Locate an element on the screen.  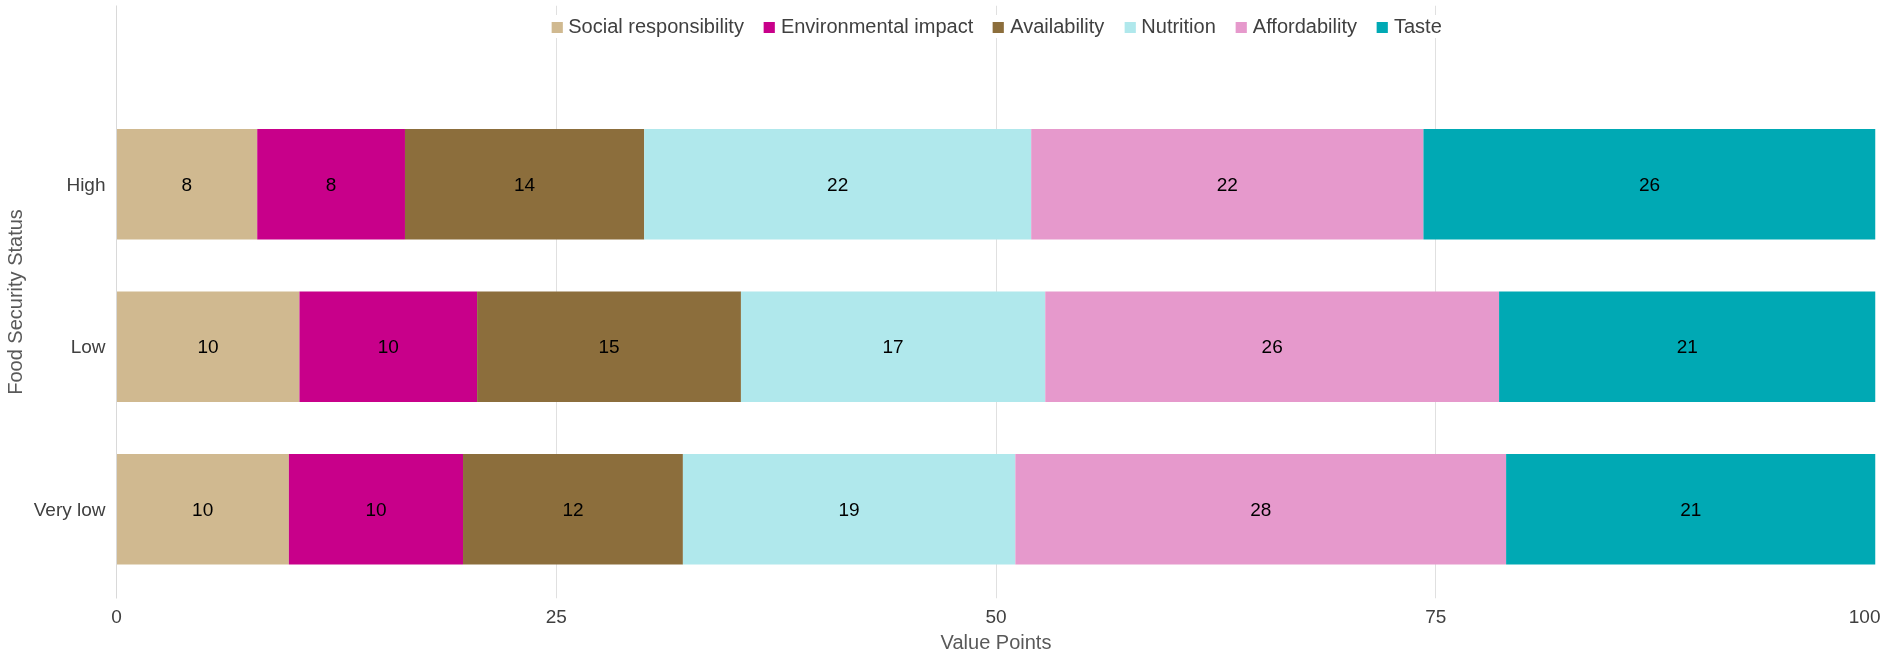
data-label: 17 is located at coordinates (893, 347).